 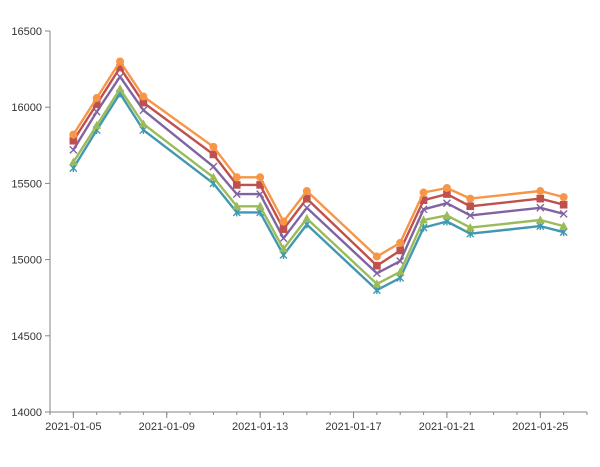 I want to click on x-tick-label: 2021-01-09, so click(x=167, y=427).